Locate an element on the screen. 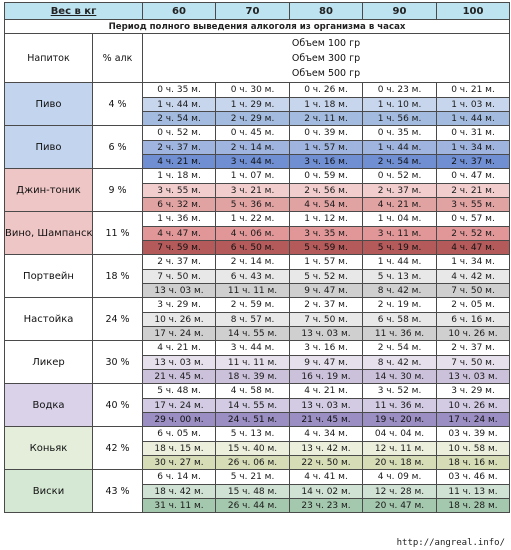  time-cell: 12 ч. 28 м. is located at coordinates (400, 491).